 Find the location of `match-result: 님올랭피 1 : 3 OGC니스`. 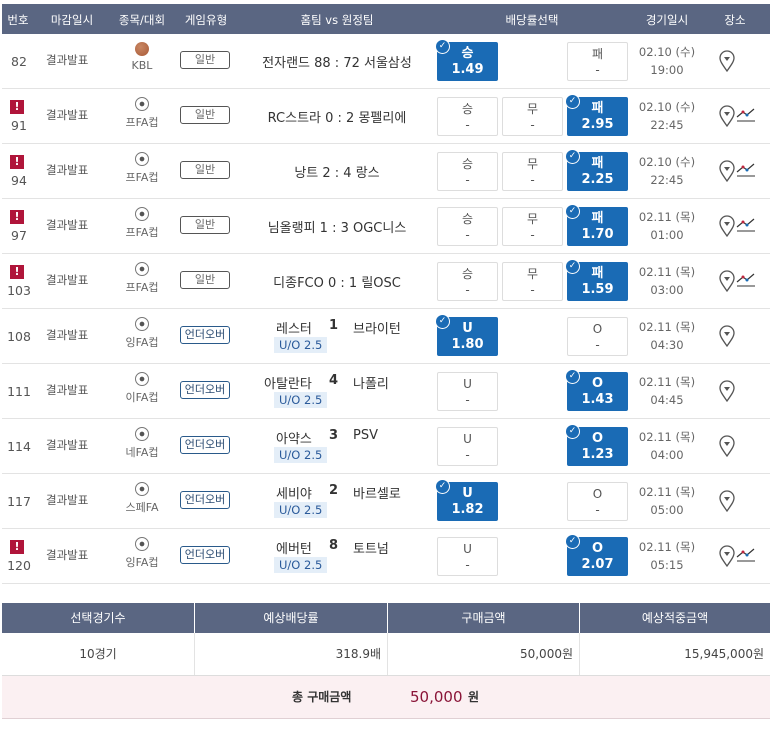

match-result: 님올랭피 1 : 3 OGC니스 is located at coordinates (337, 228).